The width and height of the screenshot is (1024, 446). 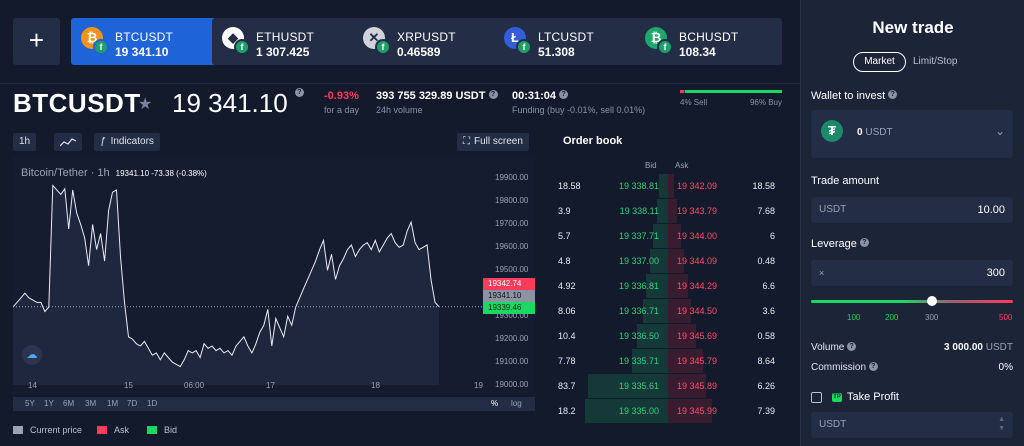 I want to click on ask-price: 19 344.29, so click(x=697, y=286).